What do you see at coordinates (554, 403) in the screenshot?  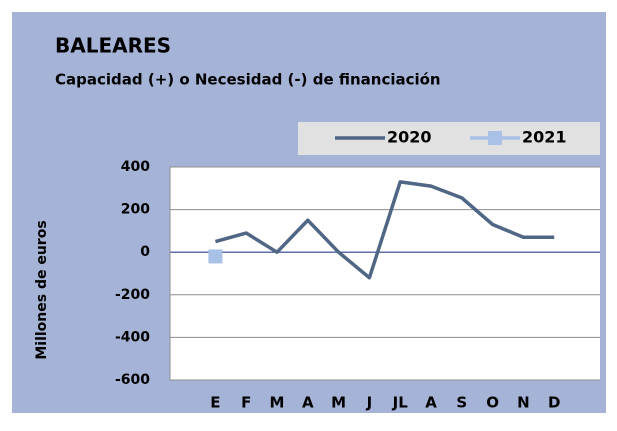 I see `x-tick-label: D` at bounding box center [554, 403].